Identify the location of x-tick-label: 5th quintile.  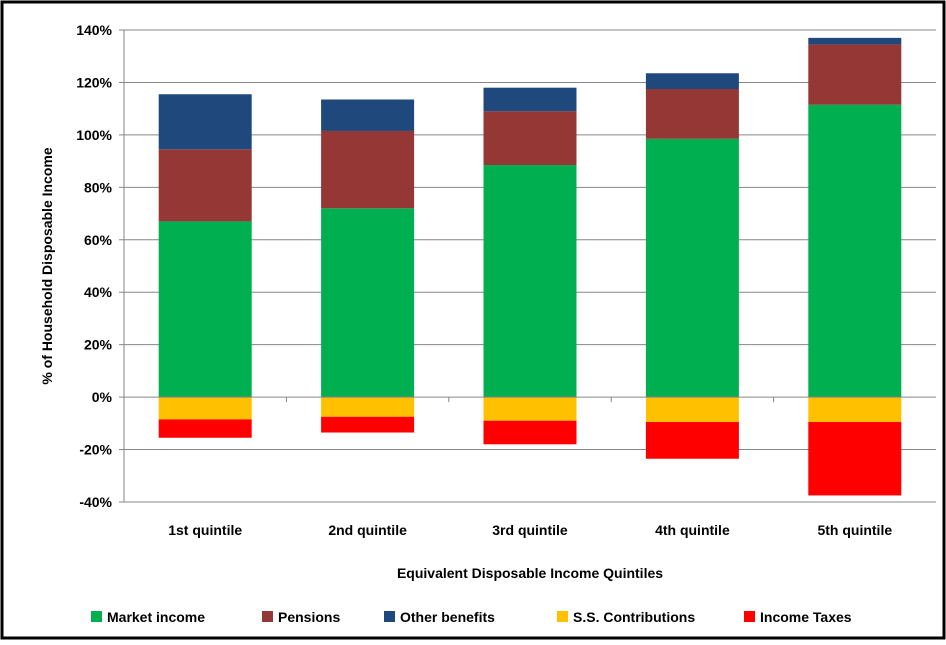
(854, 530).